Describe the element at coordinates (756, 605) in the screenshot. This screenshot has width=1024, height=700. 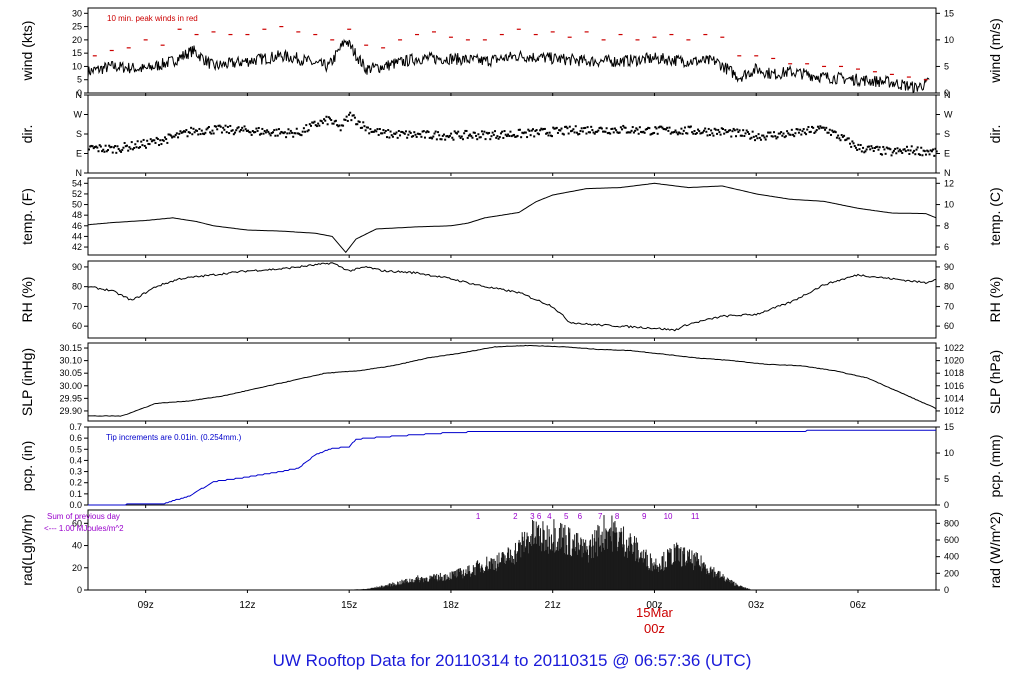
I see `x-tick-label: 03z` at that location.